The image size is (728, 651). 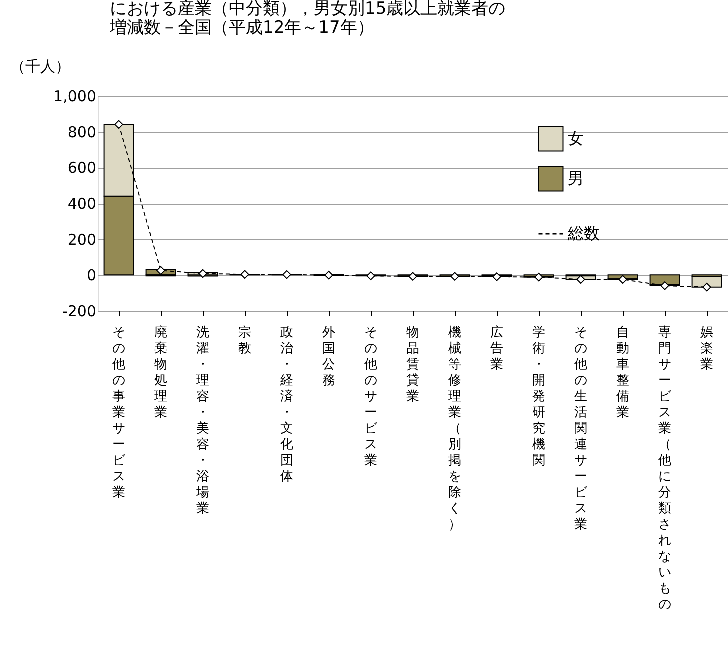 What do you see at coordinates (623, 373) in the screenshot?
I see `x-tick-label: 自動車整備業` at bounding box center [623, 373].